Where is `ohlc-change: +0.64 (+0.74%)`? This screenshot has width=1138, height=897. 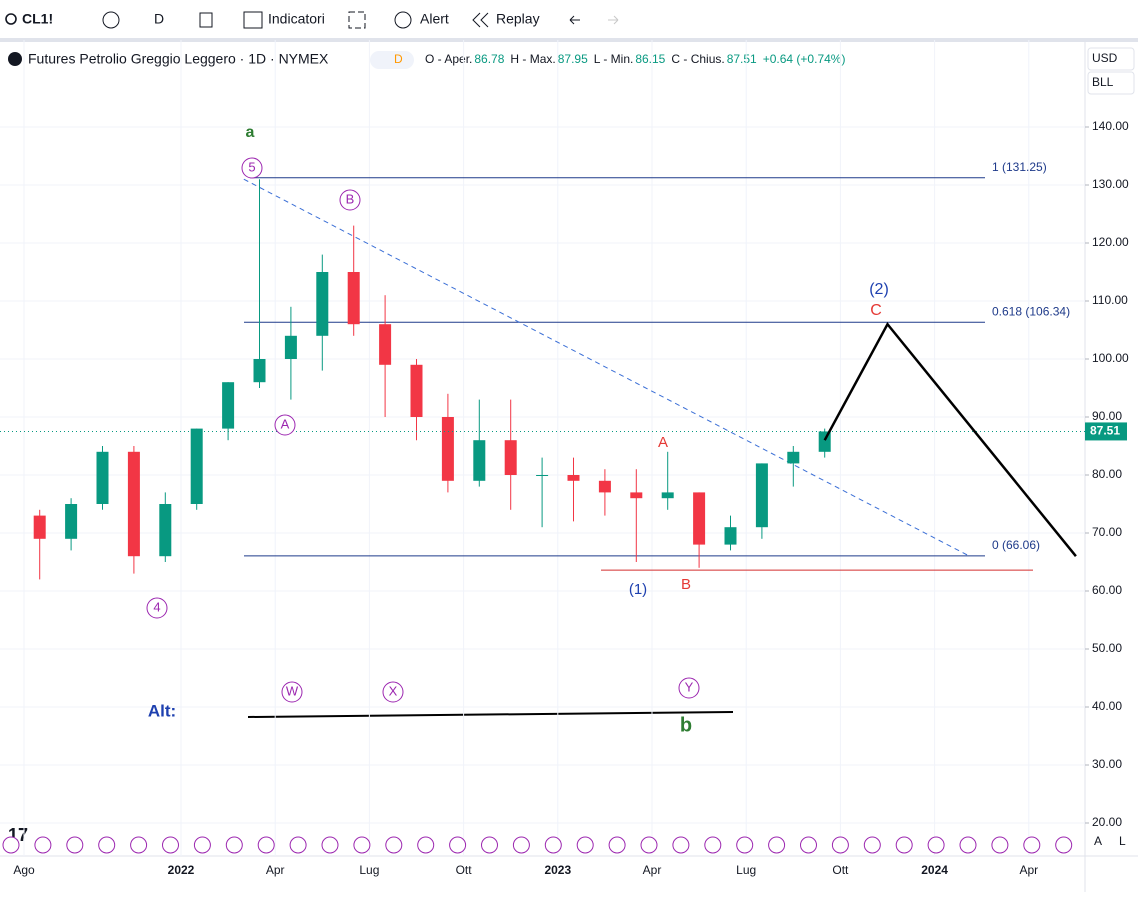 ohlc-change: +0.64 (+0.74%) is located at coordinates (804, 59).